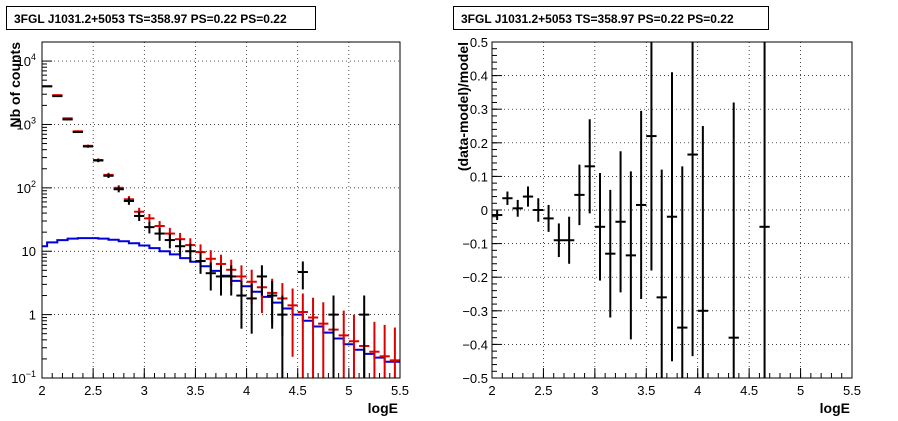  I want to click on y-tick-label: 10, so click(29, 251).